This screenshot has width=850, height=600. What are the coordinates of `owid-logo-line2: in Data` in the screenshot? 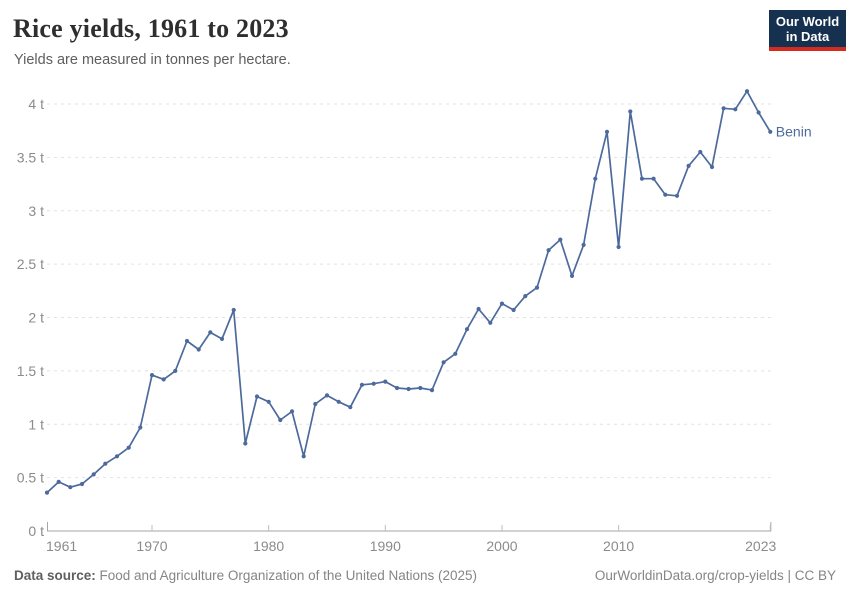 It's located at (807, 36).